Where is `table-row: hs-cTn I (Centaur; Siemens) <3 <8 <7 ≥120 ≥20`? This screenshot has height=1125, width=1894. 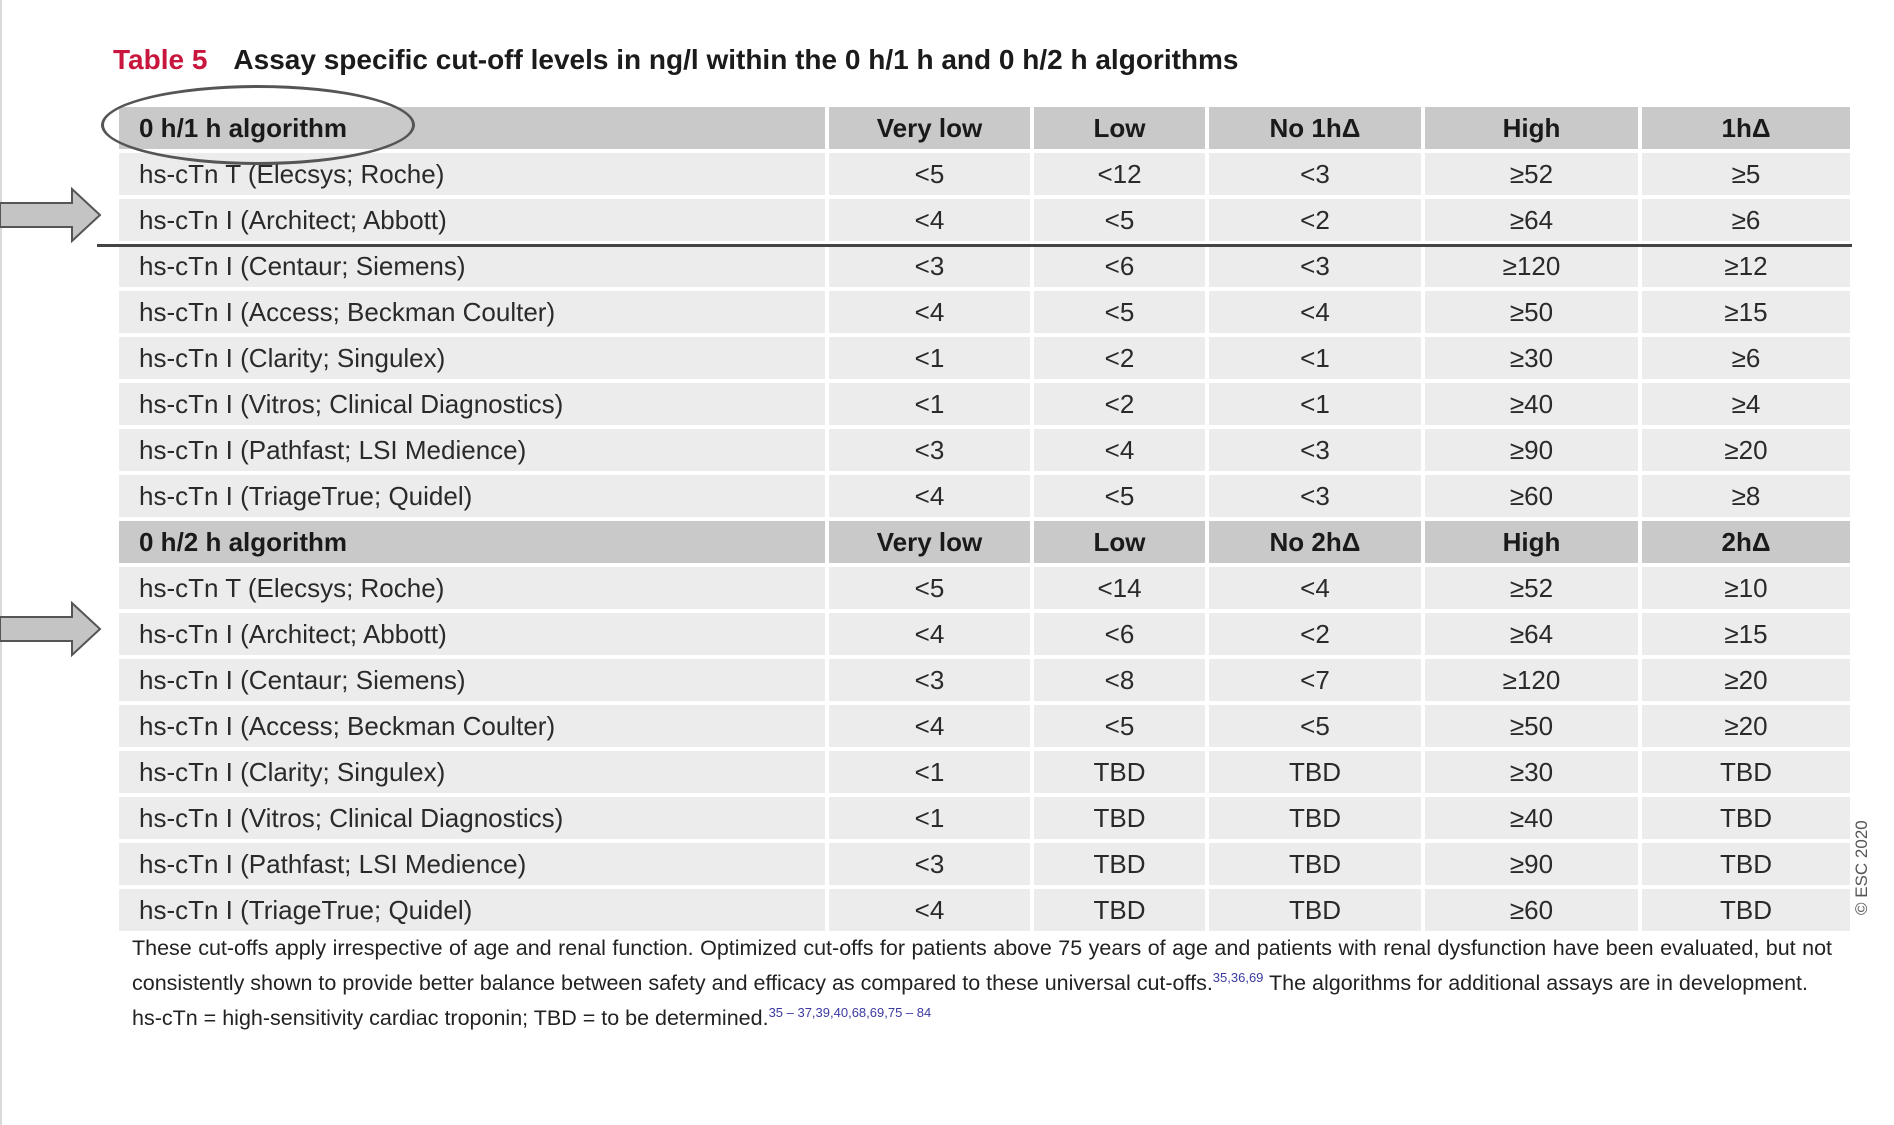 table-row: hs-cTn I (Centaur; Siemens) <3 <8 <7 ≥120 ≥20 is located at coordinates (984, 680).